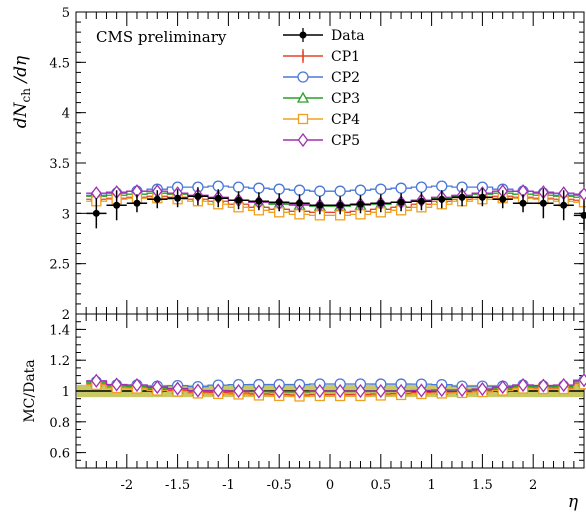 The width and height of the screenshot is (586, 515). Describe the element at coordinates (66, 114) in the screenshot. I see `main-y-tick-label: 4` at that location.